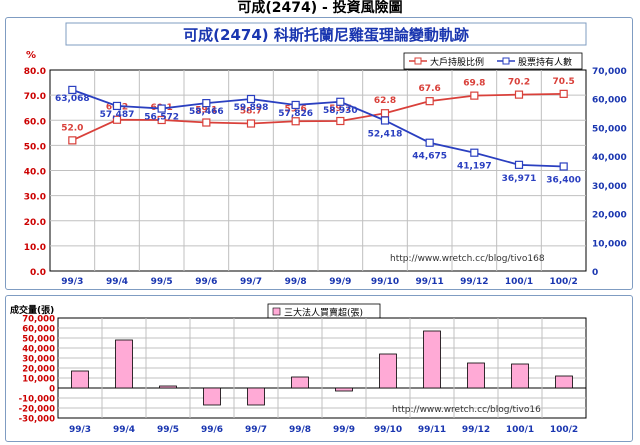 The height and width of the screenshot is (445, 640). Describe the element at coordinates (35, 223) in the screenshot. I see `y-left-tick-label: 20.0` at that location.